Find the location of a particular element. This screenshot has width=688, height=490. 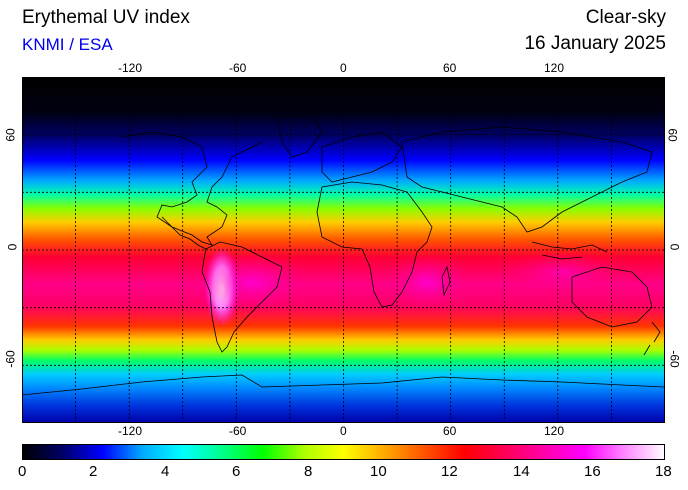

colorbar-label: 10 is located at coordinates (378, 471).